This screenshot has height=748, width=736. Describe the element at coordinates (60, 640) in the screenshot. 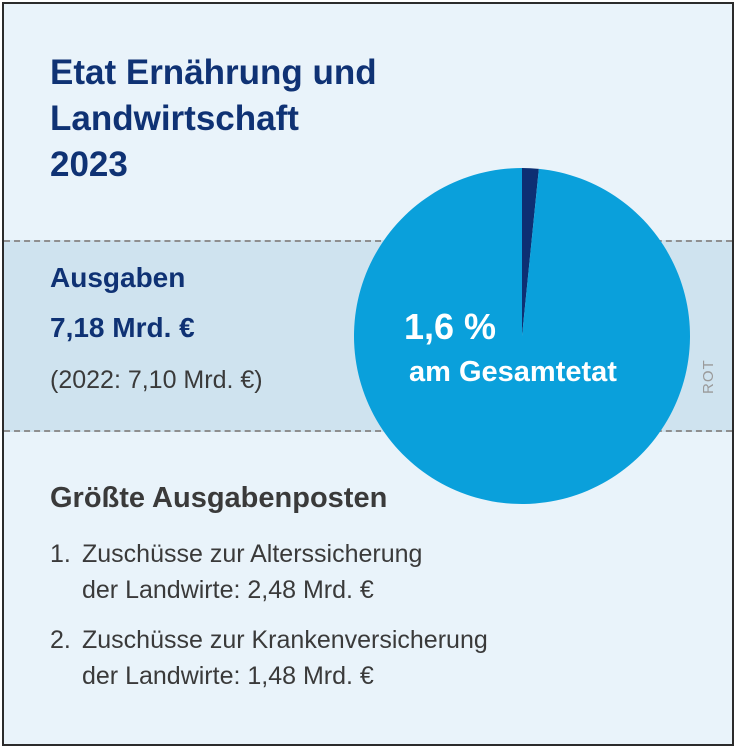

I see `posten-item-number: 2.` at that location.